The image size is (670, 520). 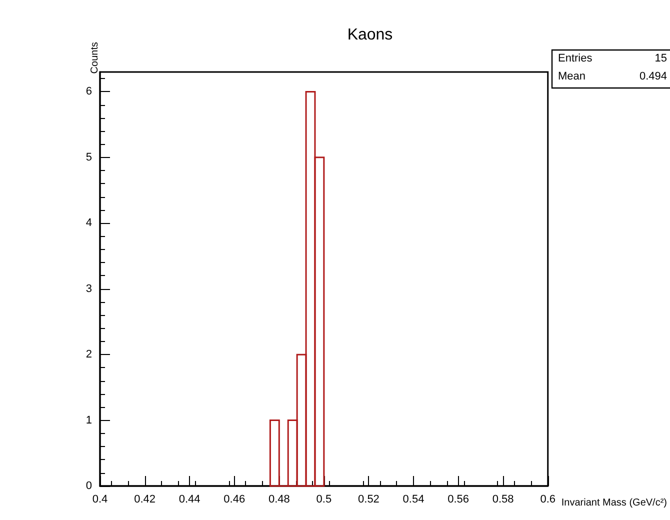 I want to click on x-tick-label: 0.6, so click(x=548, y=500).